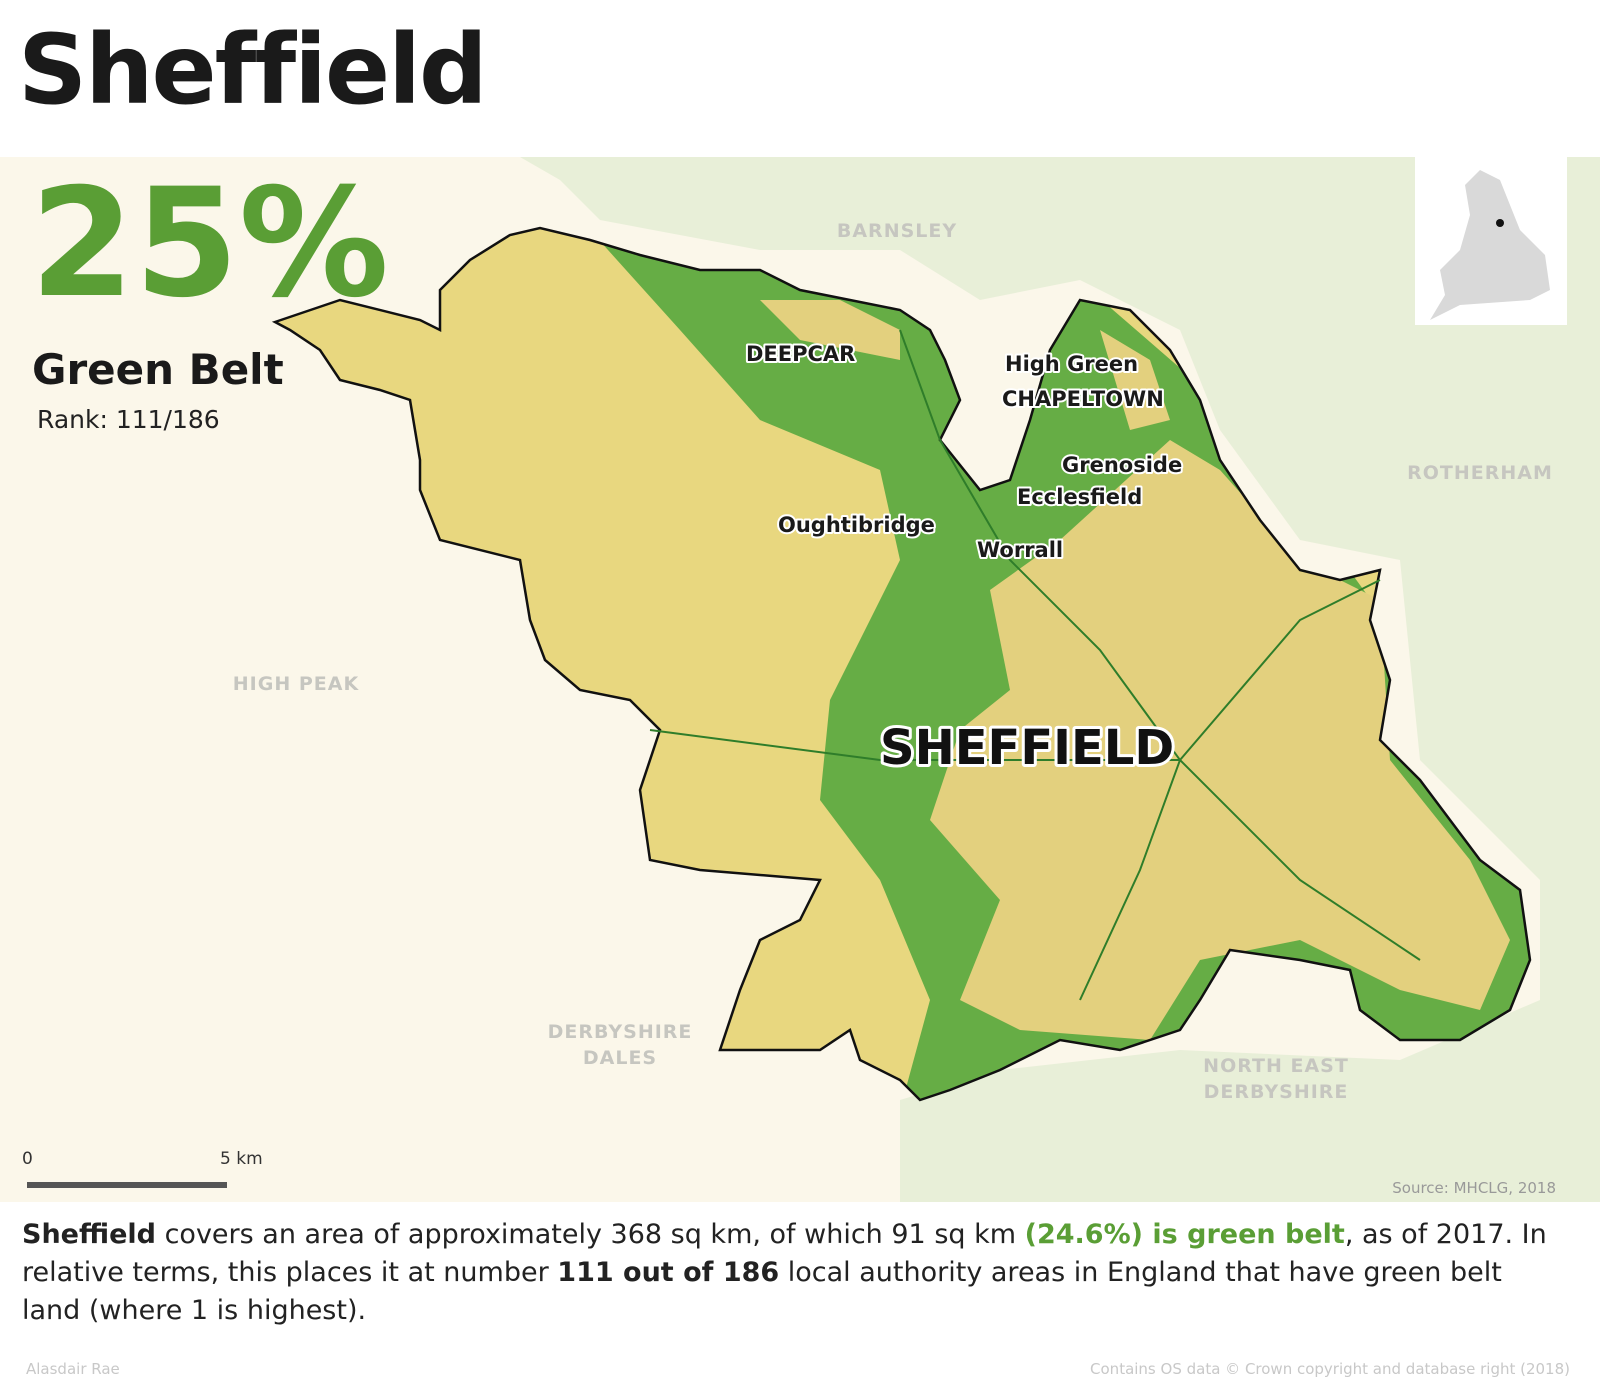  Describe the element at coordinates (1071, 364) in the screenshot. I see `place-label: High Green` at that location.